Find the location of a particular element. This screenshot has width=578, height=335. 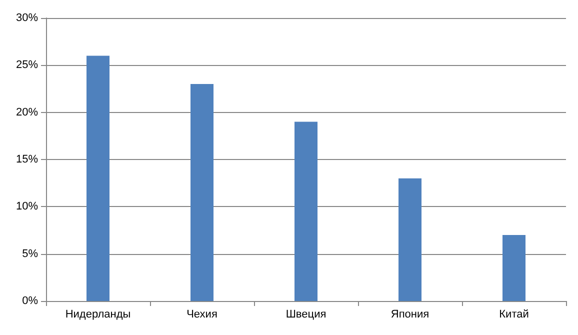

x-tick-label: Япония is located at coordinates (410, 314).